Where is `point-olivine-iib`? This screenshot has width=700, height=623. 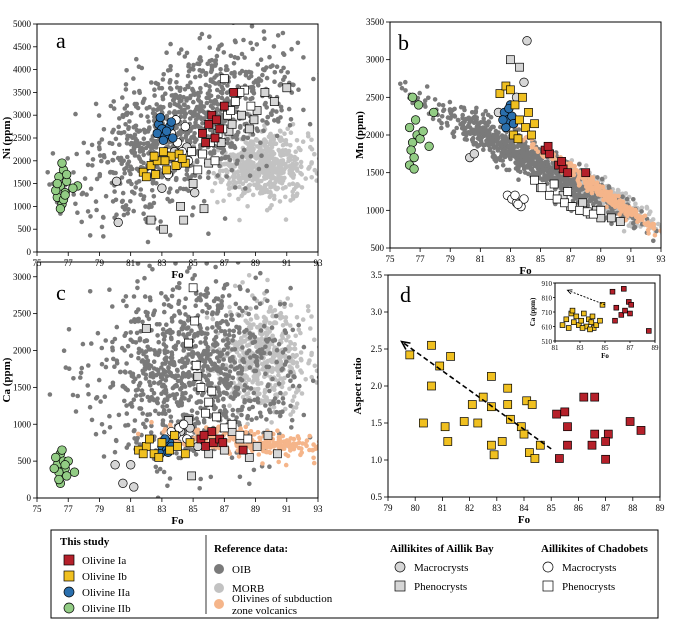 point-olivine-iib is located at coordinates (414, 157).